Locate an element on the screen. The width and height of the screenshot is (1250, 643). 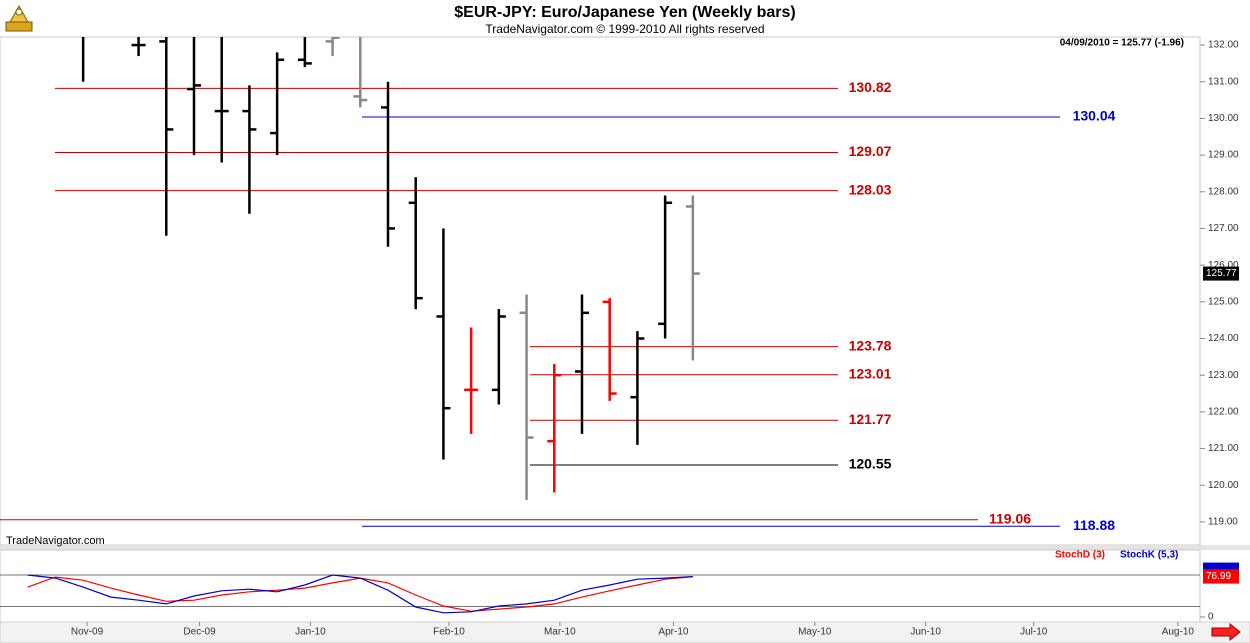
y-tick-label: 132.00 is located at coordinates (1223, 45).